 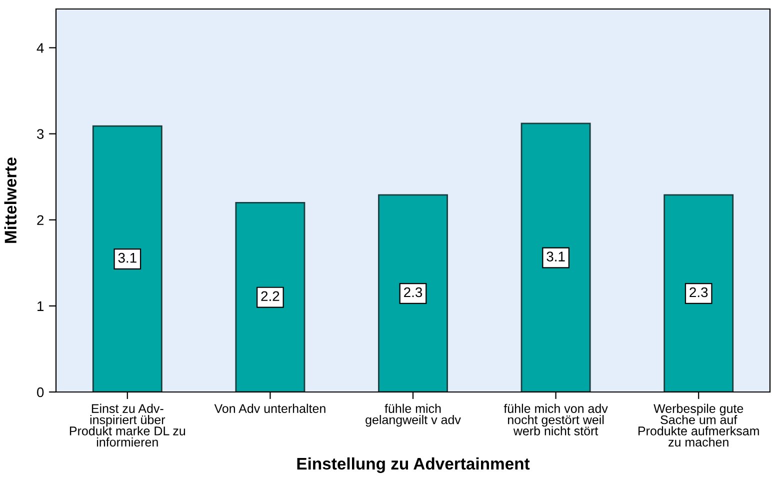 I want to click on y-tick-label: 1, so click(x=41, y=306).